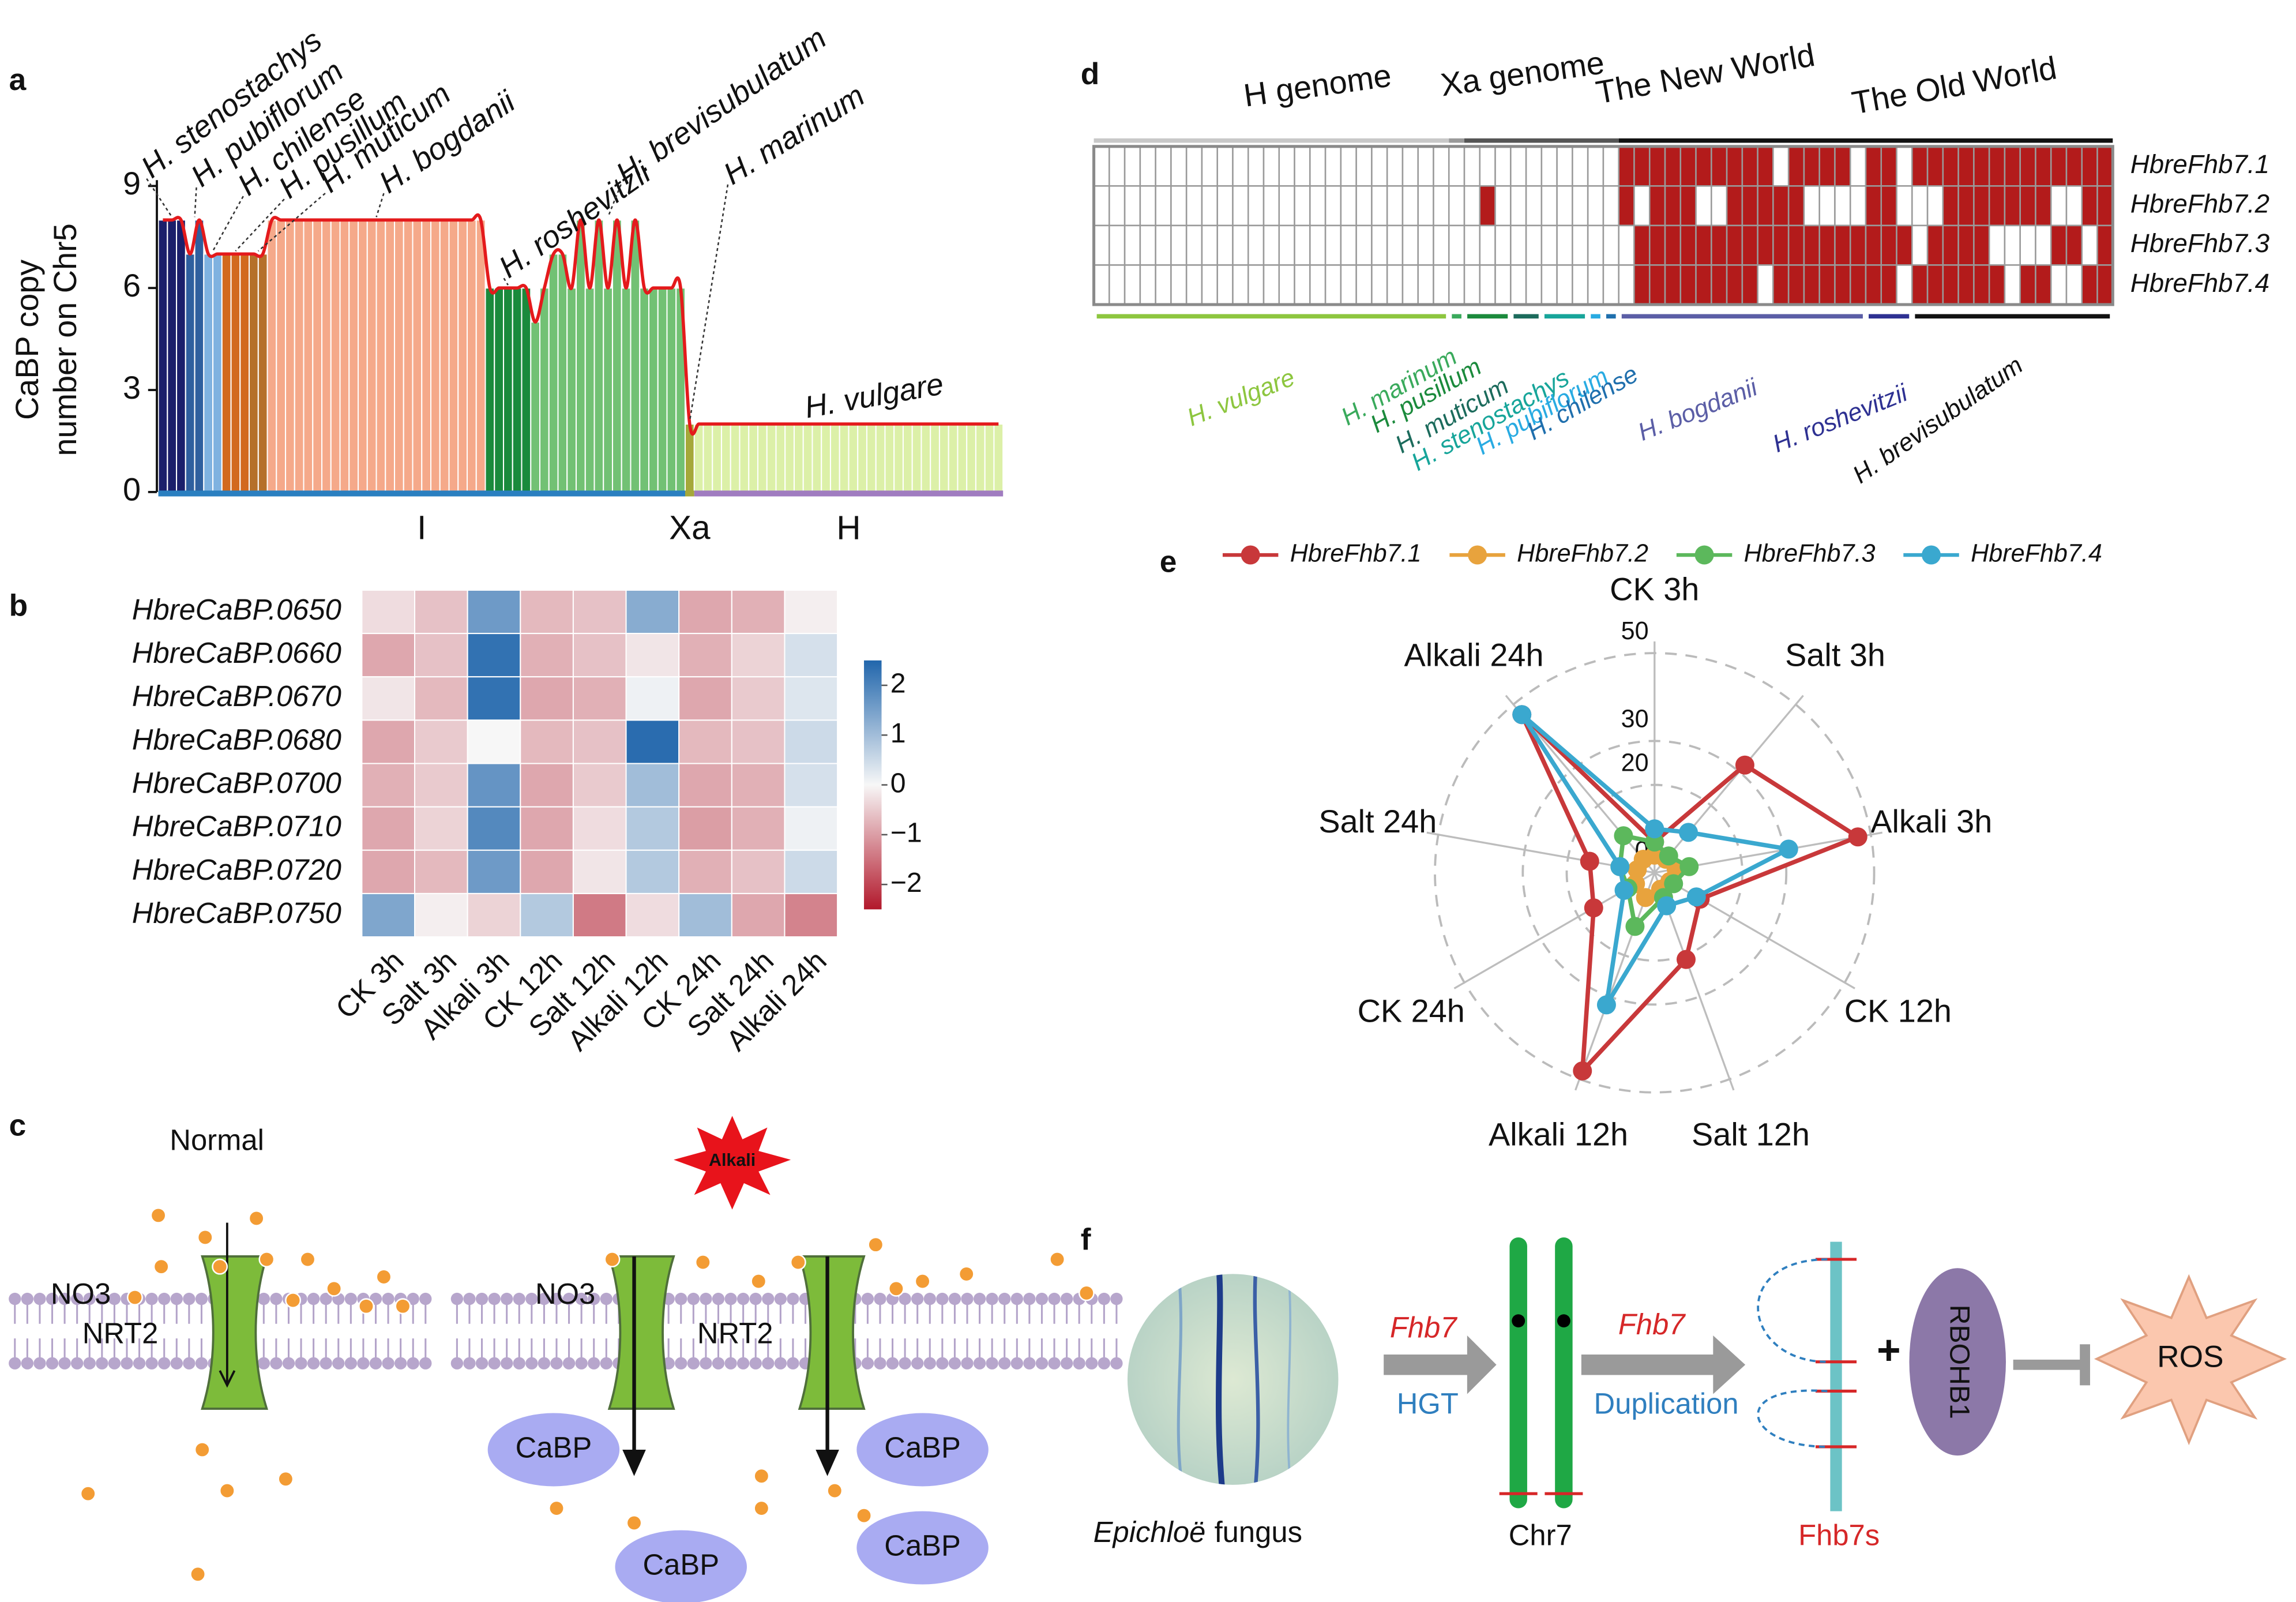 The width and height of the screenshot is (2296, 1602). Describe the element at coordinates (827, 1463) in the screenshot. I see `arrow-head` at that location.